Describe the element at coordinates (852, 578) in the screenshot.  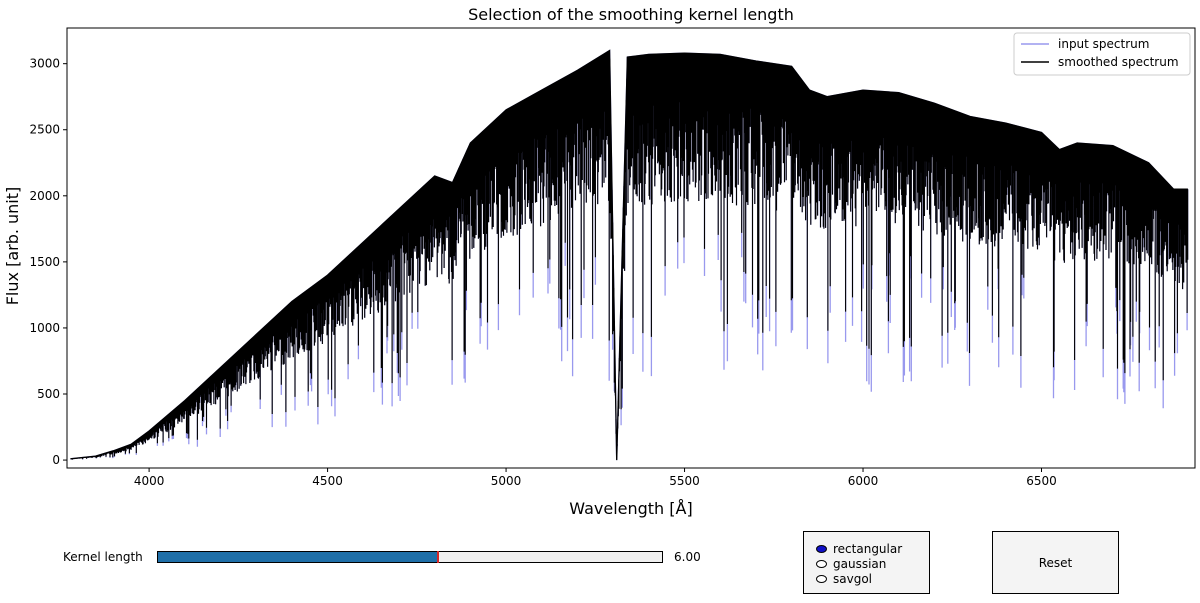
I see `radio-label-savgol: savgol` at that location.